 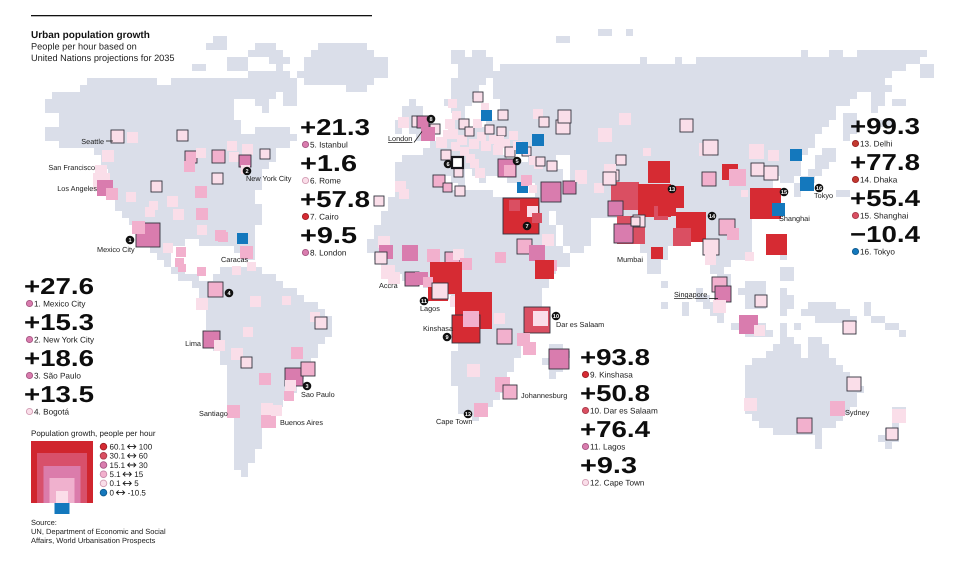 What do you see at coordinates (59, 358) in the screenshot?
I see `svg-text: +18.6` at bounding box center [59, 358].